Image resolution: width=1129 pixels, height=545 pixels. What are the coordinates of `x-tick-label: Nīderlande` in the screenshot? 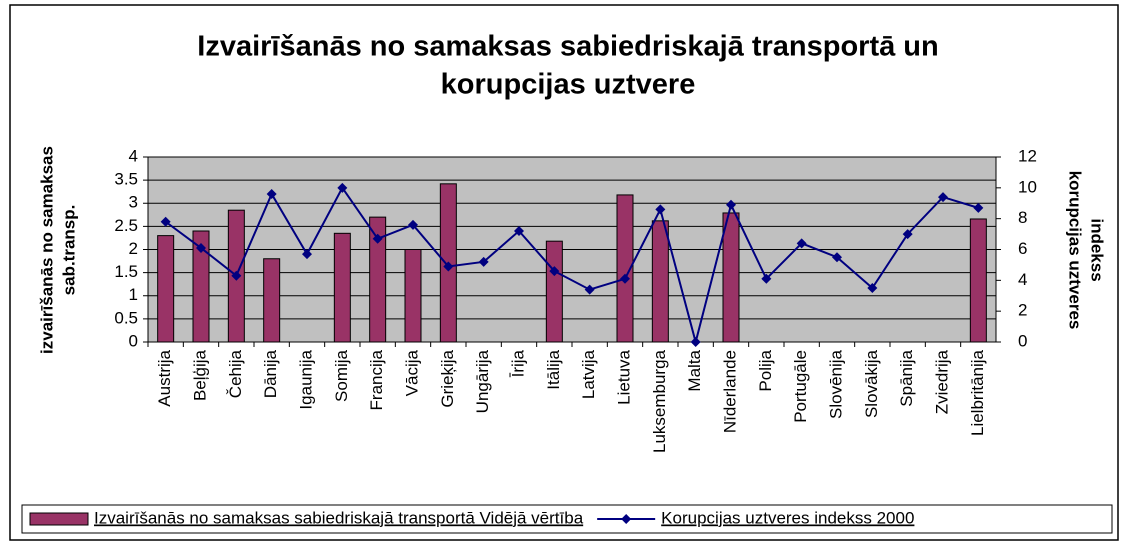 It's located at (729, 391).